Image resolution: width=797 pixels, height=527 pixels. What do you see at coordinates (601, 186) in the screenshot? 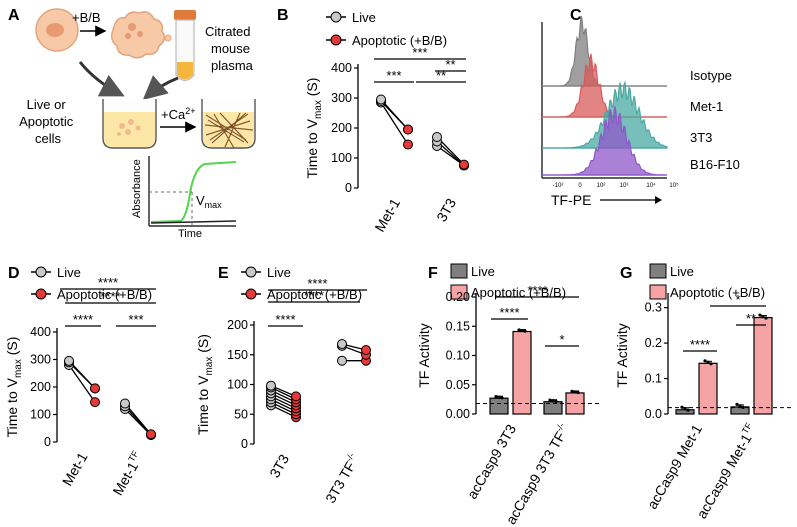
I see `x-tick-label: 10²` at bounding box center [601, 186].